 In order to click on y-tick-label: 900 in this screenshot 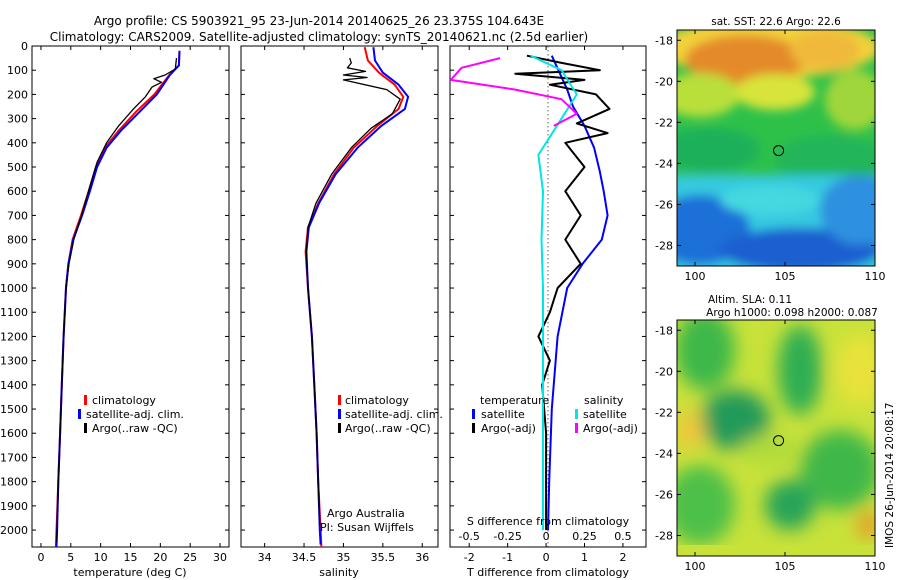, I will do `click(17, 264)`.